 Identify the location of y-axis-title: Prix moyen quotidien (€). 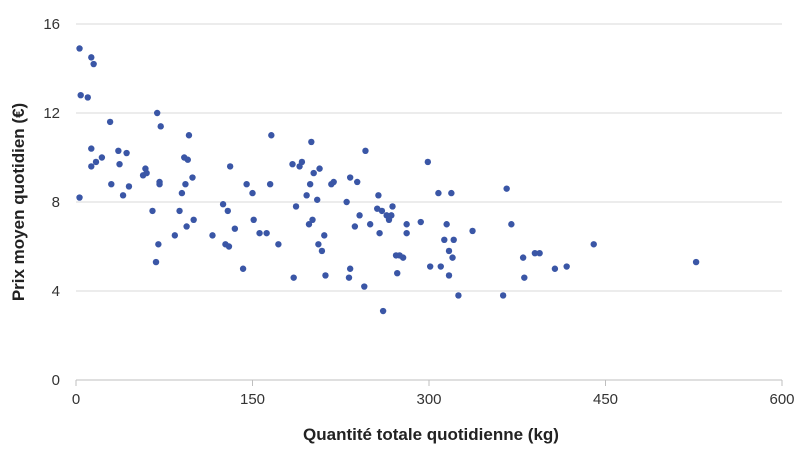
(18, 202).